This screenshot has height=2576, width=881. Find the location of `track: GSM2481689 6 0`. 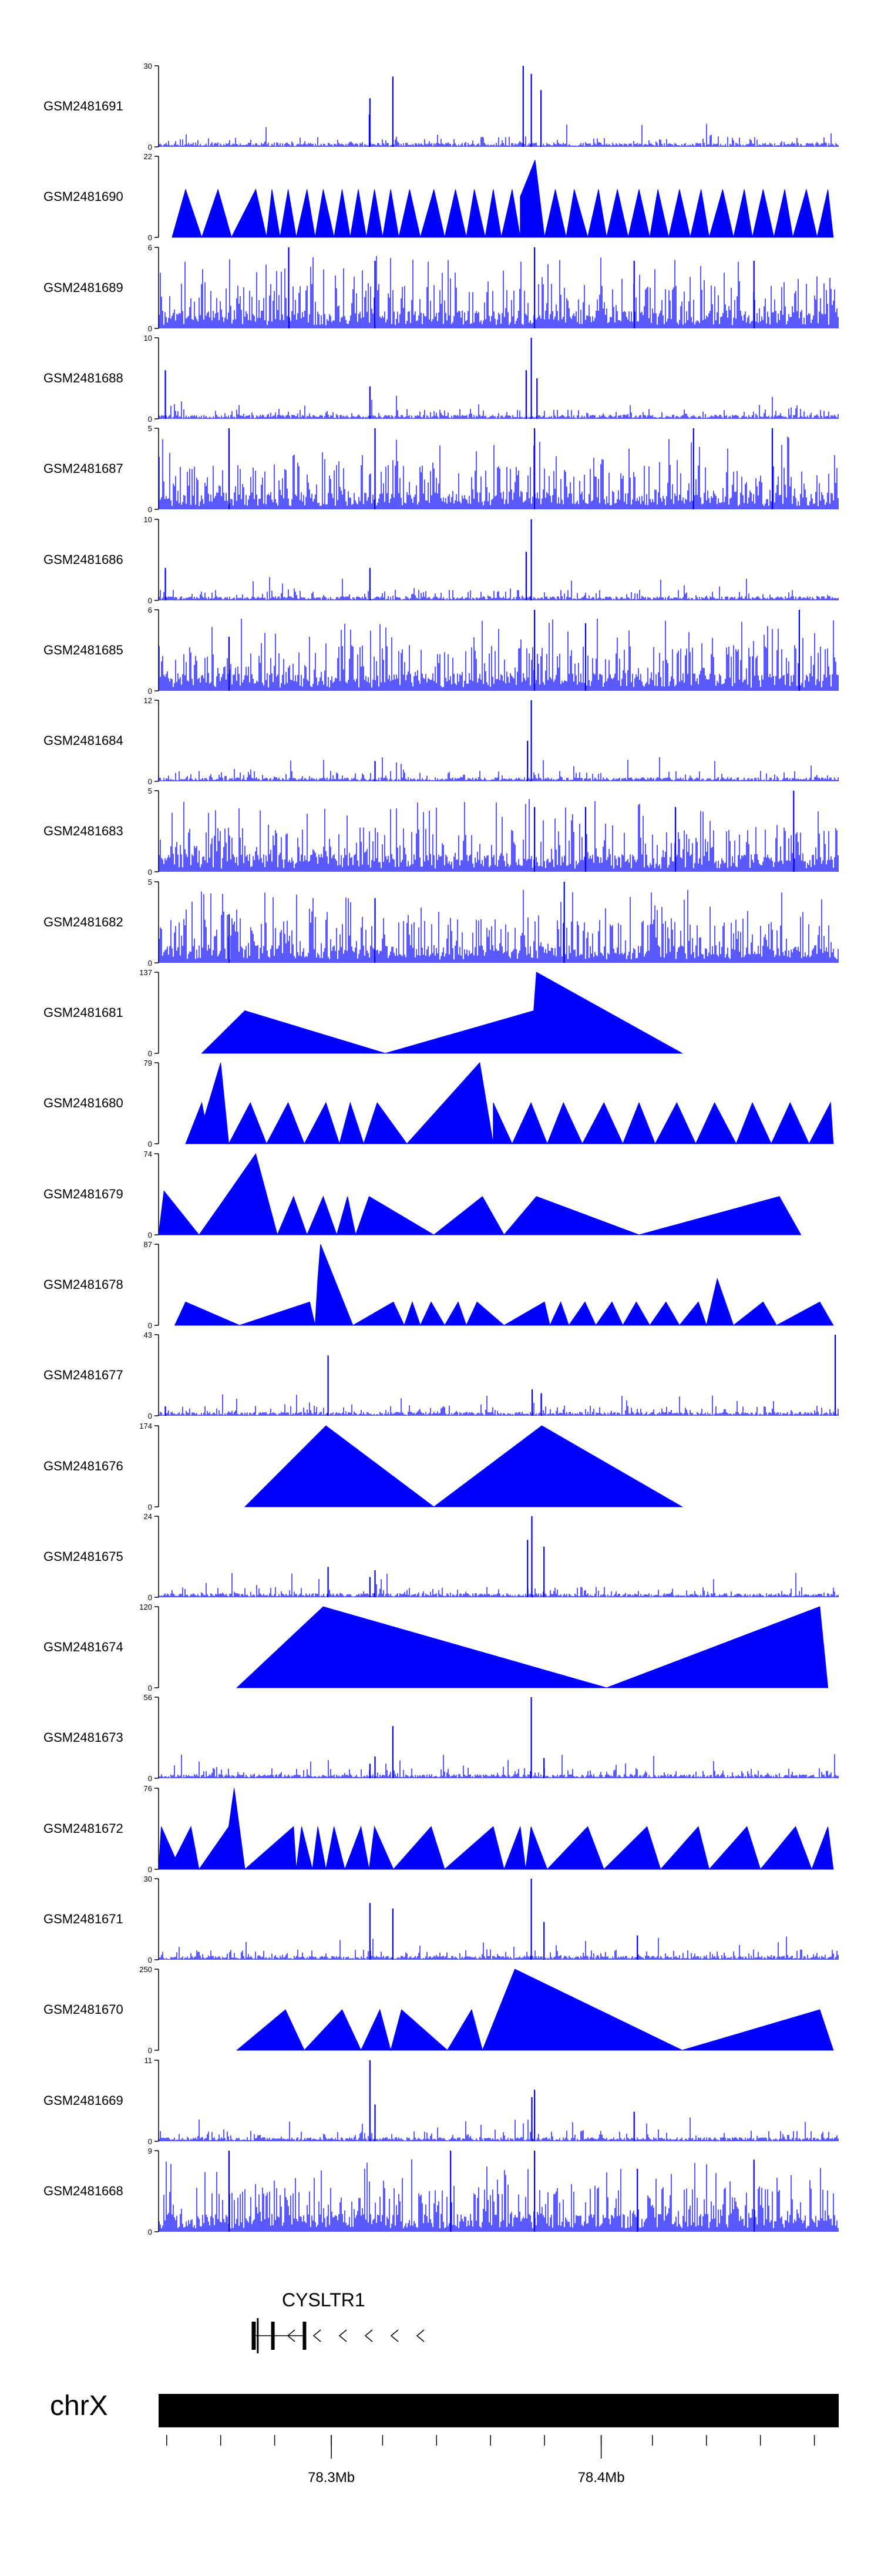

track: GSM2481689 6 0 is located at coordinates (441, 288).